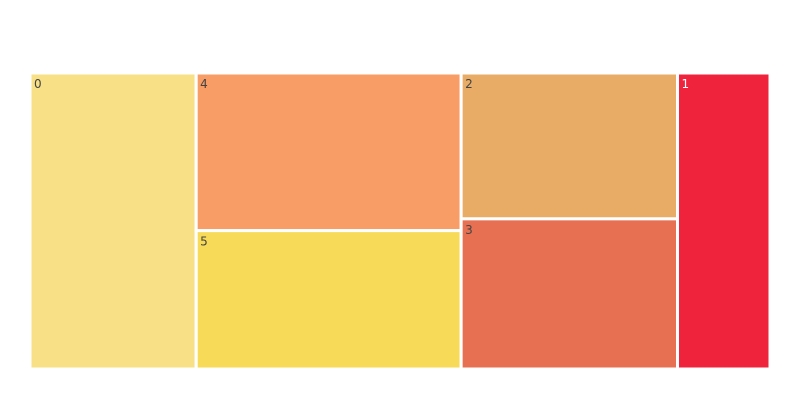 The image size is (800, 400). Describe the element at coordinates (38, 84) in the screenshot. I see `treemap-tile-label-0: 0` at that location.